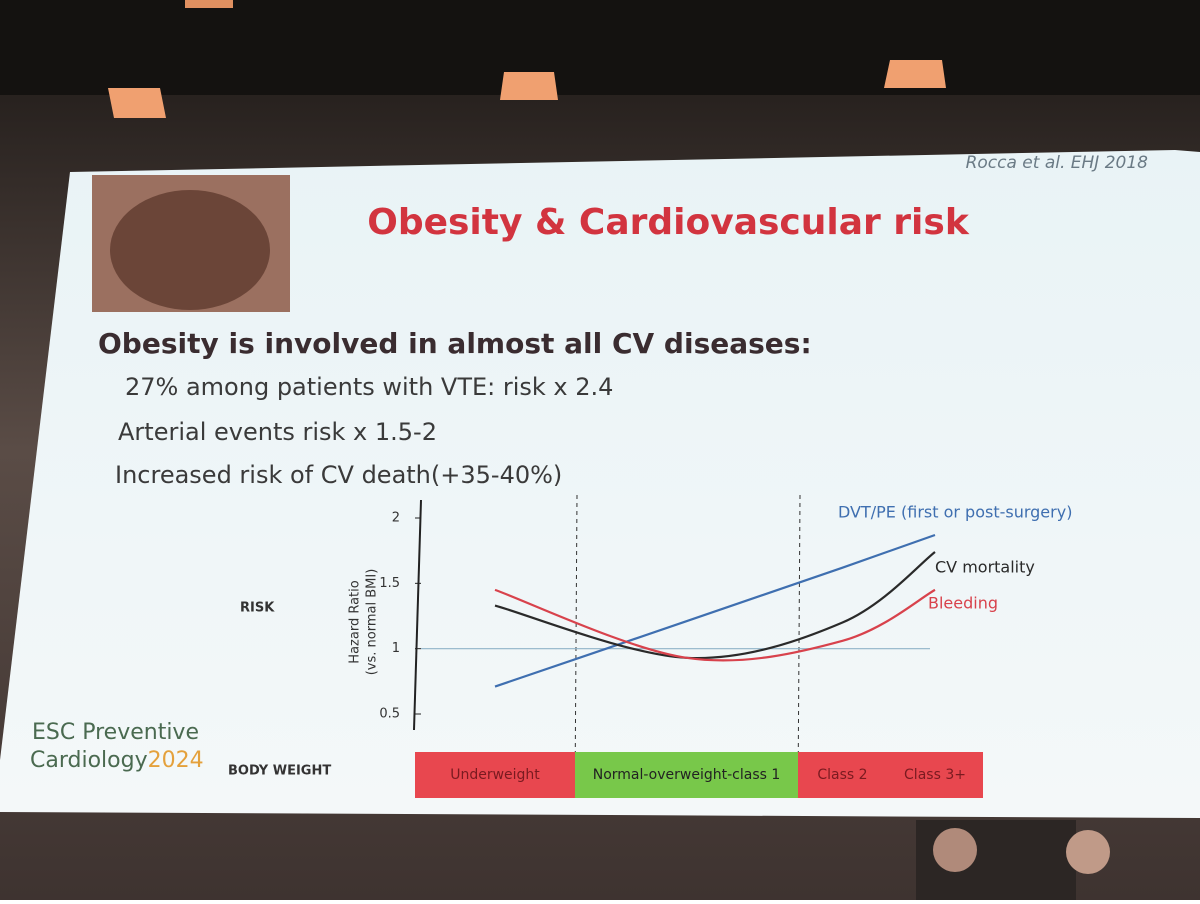 The height and width of the screenshot is (904, 1200). Describe the element at coordinates (417, 615) in the screenshot. I see `y-axis` at that location.